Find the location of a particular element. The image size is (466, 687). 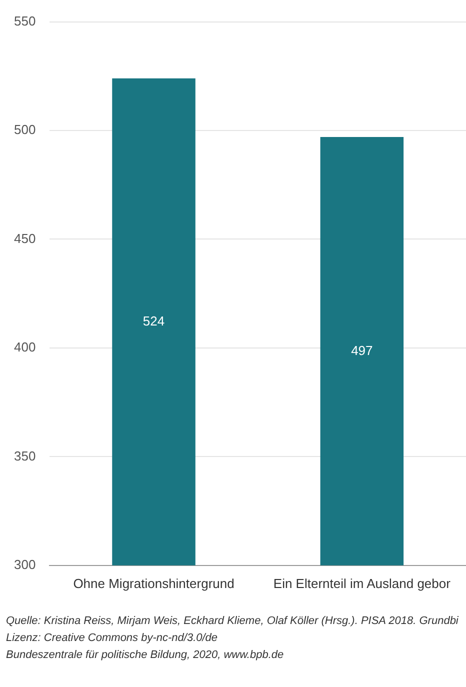

data-label: 497 is located at coordinates (362, 350).